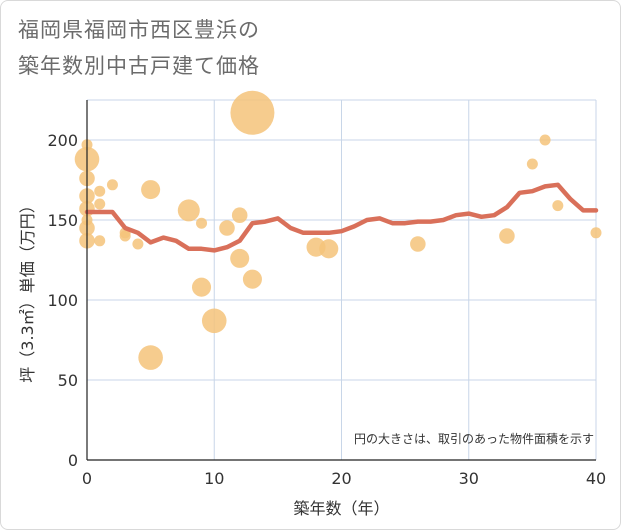 Image resolution: width=621 pixels, height=530 pixels. What do you see at coordinates (62, 140) in the screenshot?
I see `y-tick-label: 200` at bounding box center [62, 140].